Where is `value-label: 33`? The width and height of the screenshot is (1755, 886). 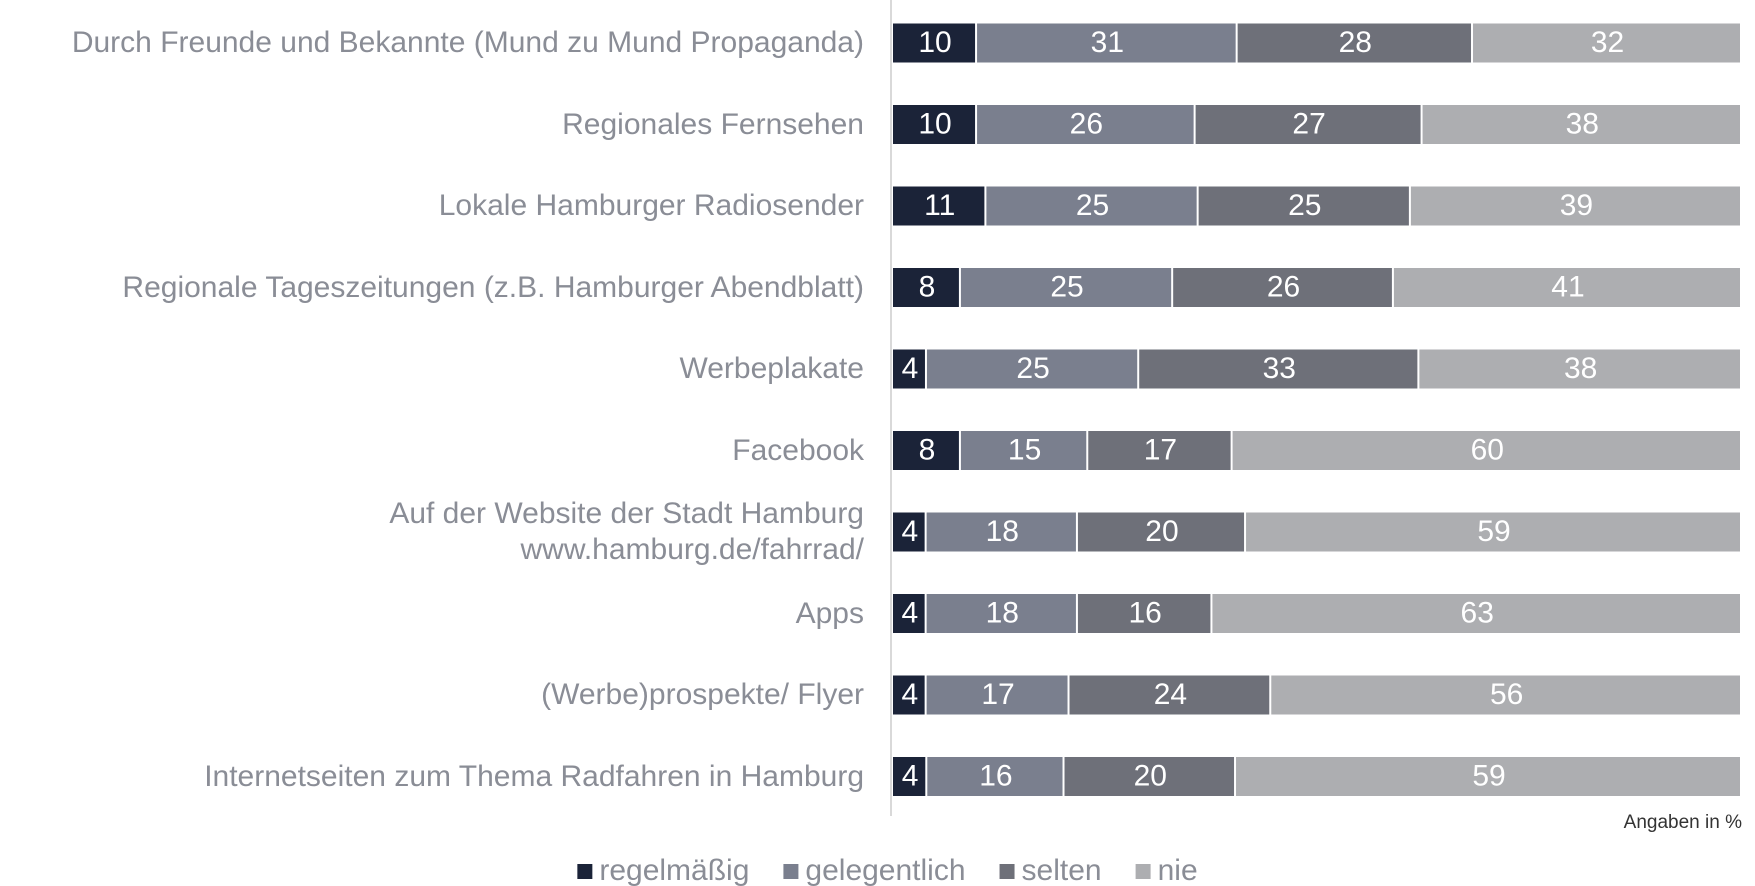 value-label: 33 is located at coordinates (1279, 368).